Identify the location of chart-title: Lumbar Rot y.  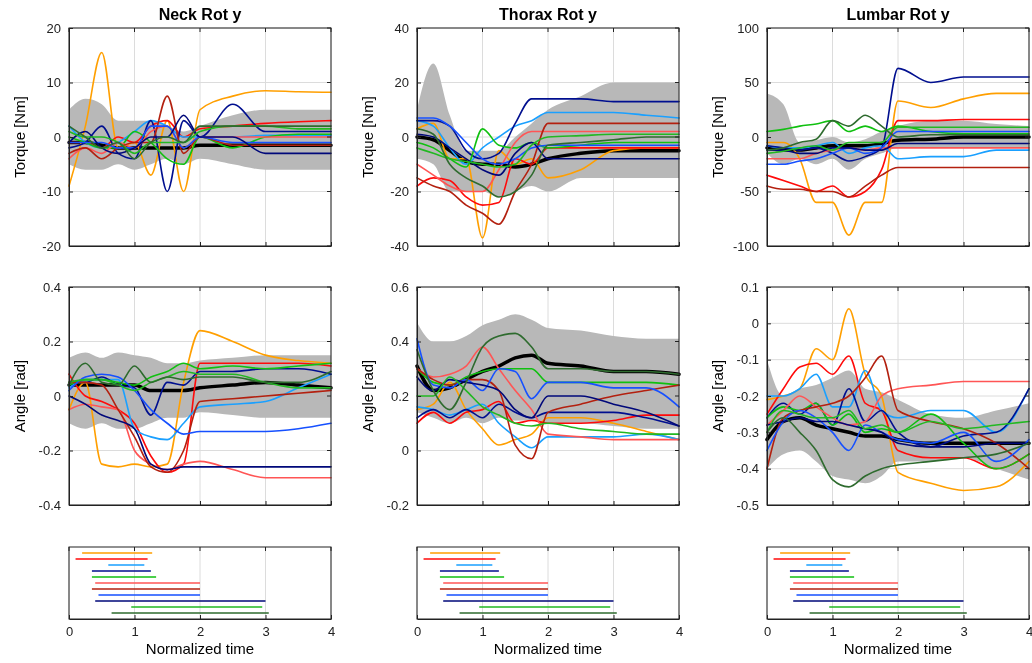
(898, 14).